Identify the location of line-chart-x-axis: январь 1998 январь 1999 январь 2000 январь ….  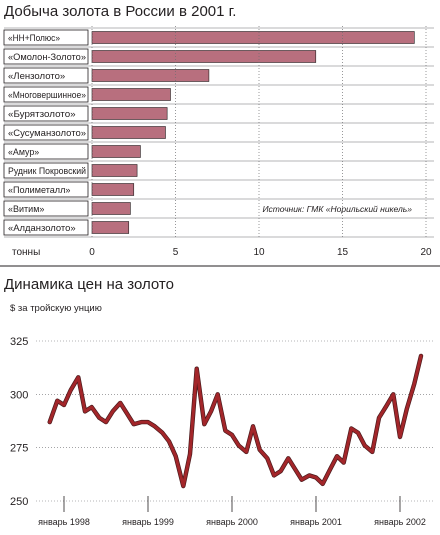
(232, 511).